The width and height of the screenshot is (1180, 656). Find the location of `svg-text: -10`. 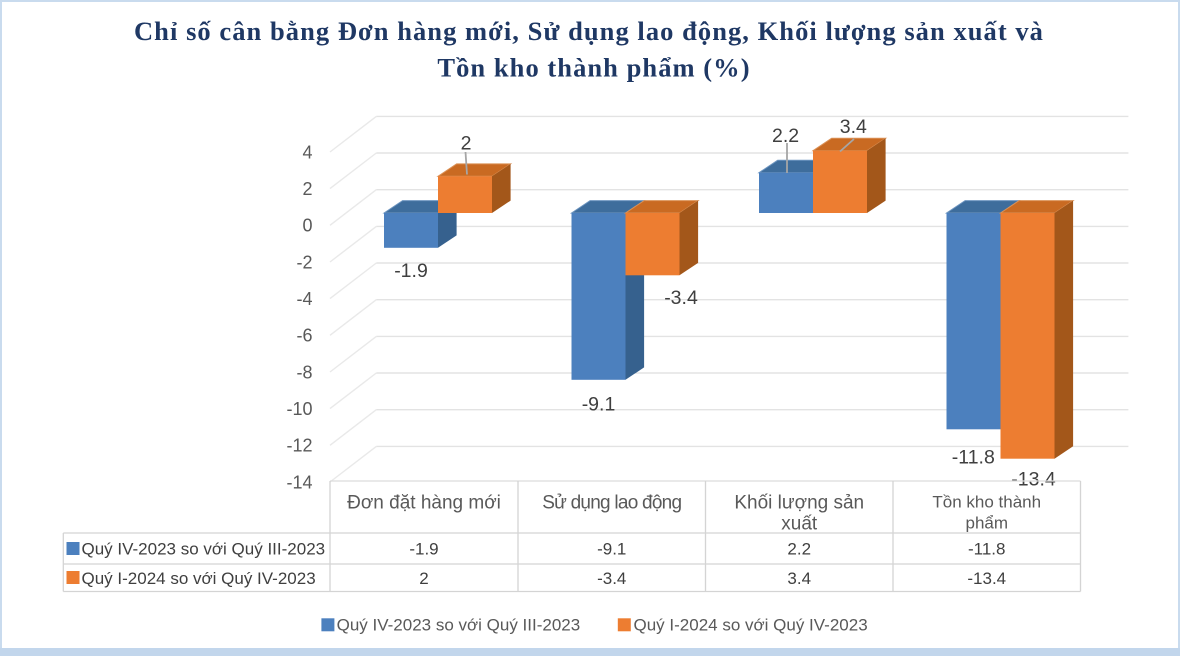

svg-text: -10 is located at coordinates (299, 409).